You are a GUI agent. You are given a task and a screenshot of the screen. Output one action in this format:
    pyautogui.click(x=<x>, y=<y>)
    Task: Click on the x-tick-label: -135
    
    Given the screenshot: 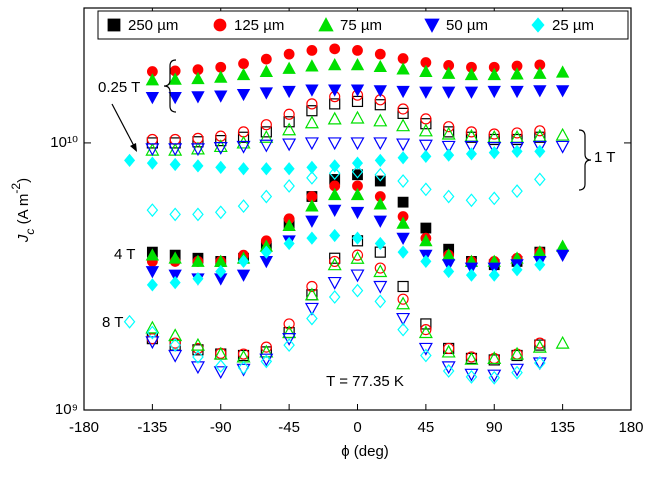 What is the action you would take?
    pyautogui.click(x=152, y=427)
    